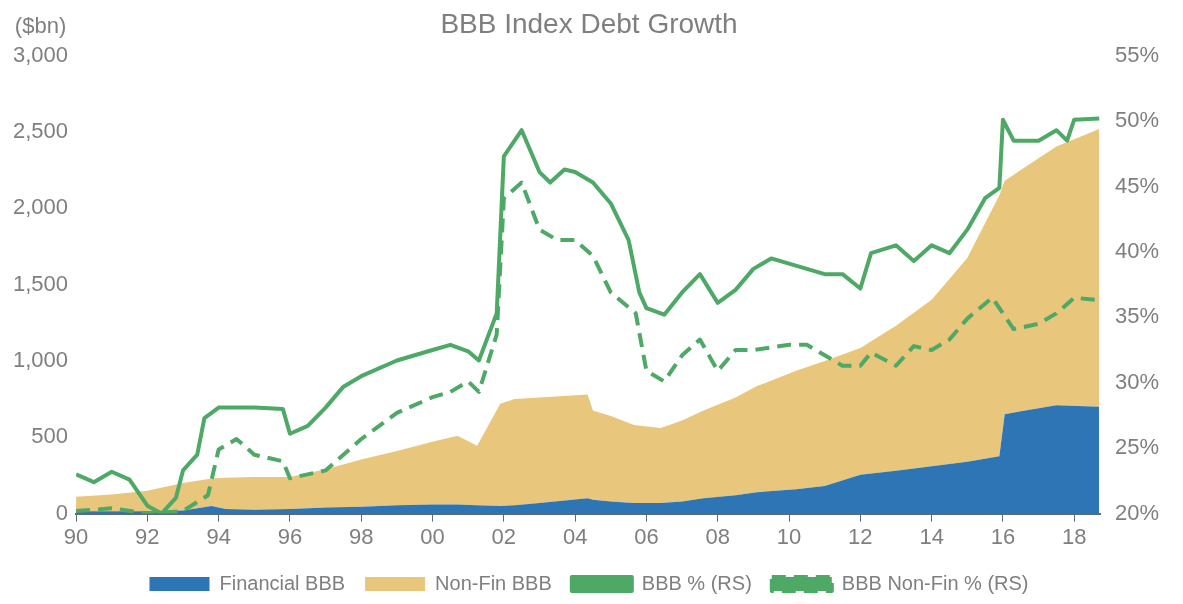  I want to click on legend-label: BBB % (RS), so click(696, 582).